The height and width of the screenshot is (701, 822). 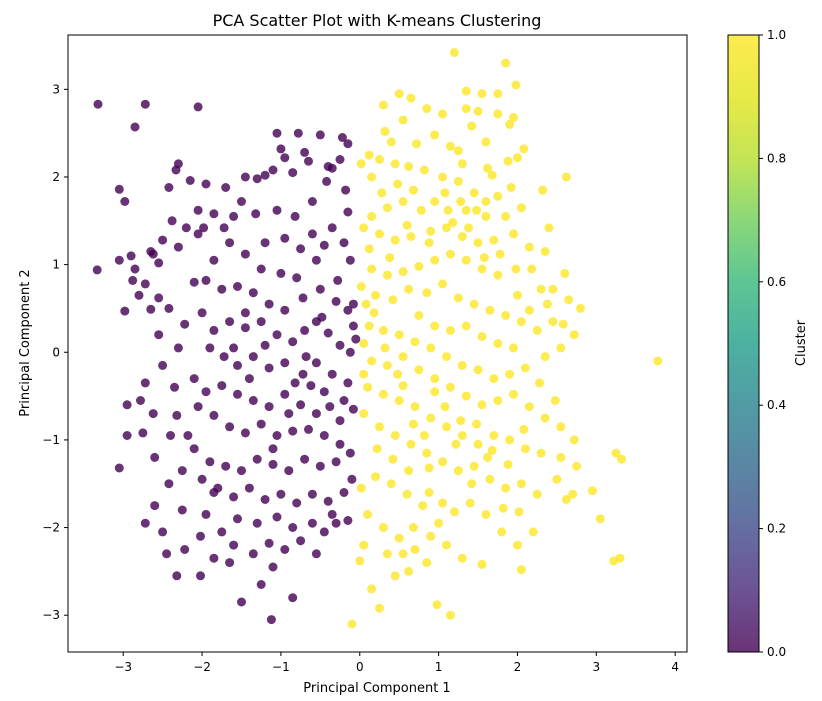 What do you see at coordinates (801, 342) in the screenshot?
I see `colorbar-label: Cluster` at bounding box center [801, 342].